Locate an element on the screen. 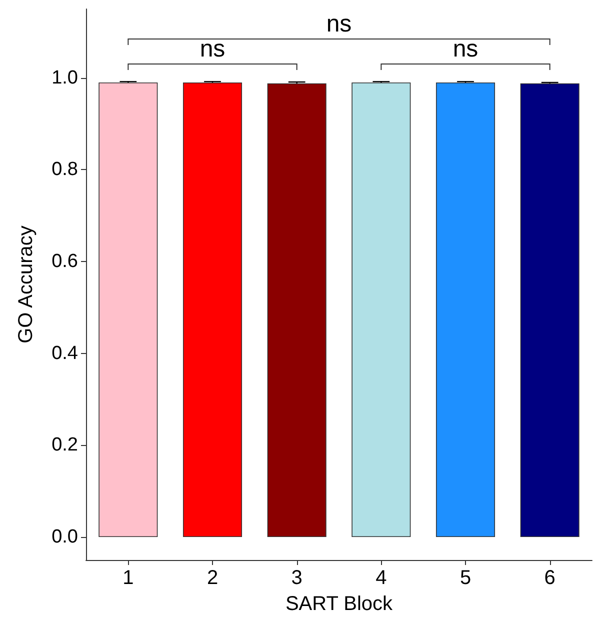 The width and height of the screenshot is (605, 627). y-tick-label: 0.6 is located at coordinates (65, 261).